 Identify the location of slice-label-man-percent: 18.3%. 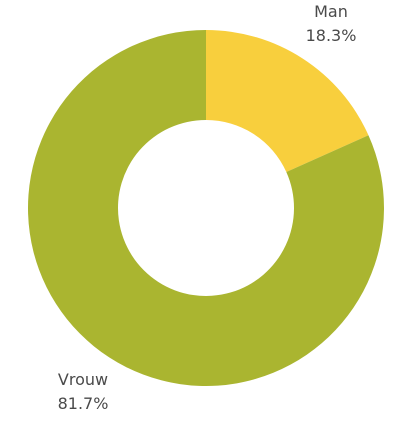
(331, 35).